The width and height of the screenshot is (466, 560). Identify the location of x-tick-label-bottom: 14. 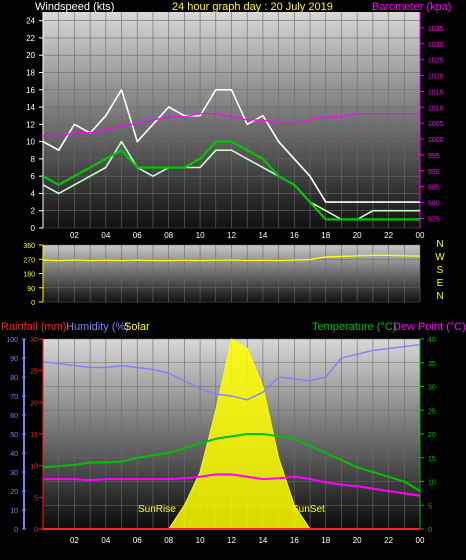
(262, 540).